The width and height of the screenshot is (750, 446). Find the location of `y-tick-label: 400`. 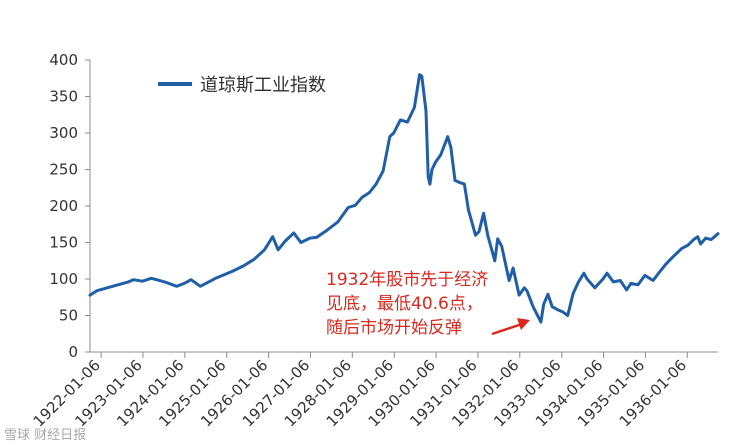

y-tick-label: 400 is located at coordinates (63, 60).